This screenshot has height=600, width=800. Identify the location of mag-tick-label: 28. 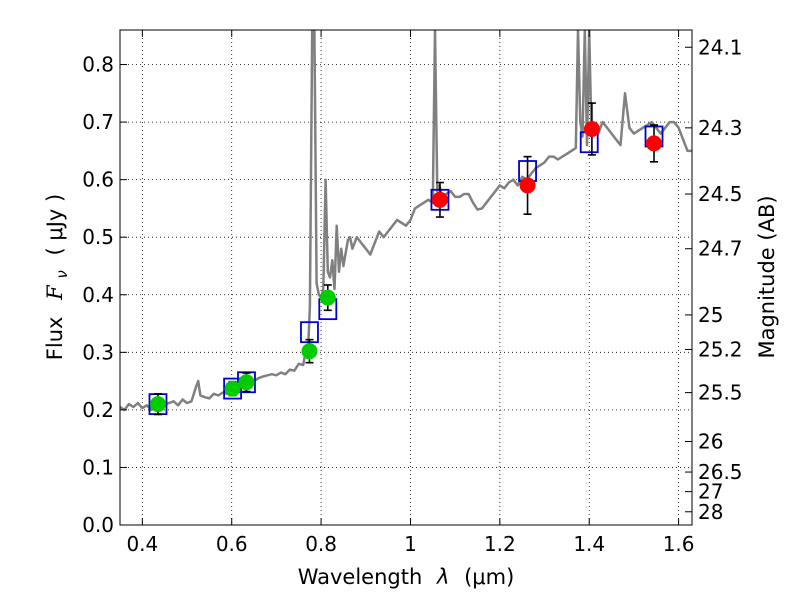
(710, 512).